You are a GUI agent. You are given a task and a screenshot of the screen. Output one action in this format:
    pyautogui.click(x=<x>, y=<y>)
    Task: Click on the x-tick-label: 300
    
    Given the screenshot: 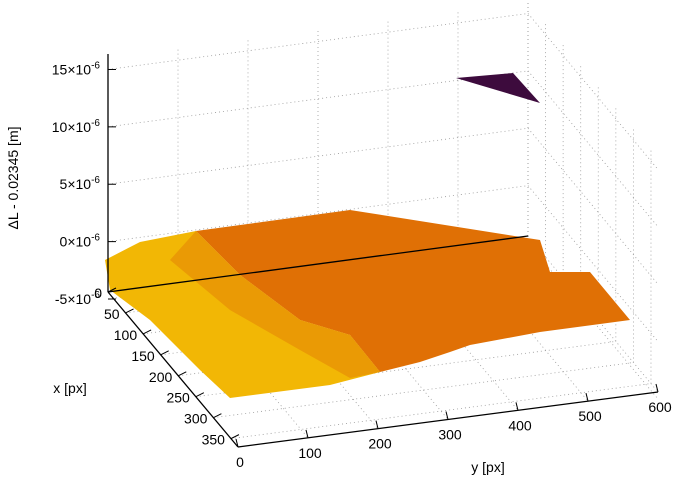 What is the action you would take?
    pyautogui.click(x=196, y=419)
    